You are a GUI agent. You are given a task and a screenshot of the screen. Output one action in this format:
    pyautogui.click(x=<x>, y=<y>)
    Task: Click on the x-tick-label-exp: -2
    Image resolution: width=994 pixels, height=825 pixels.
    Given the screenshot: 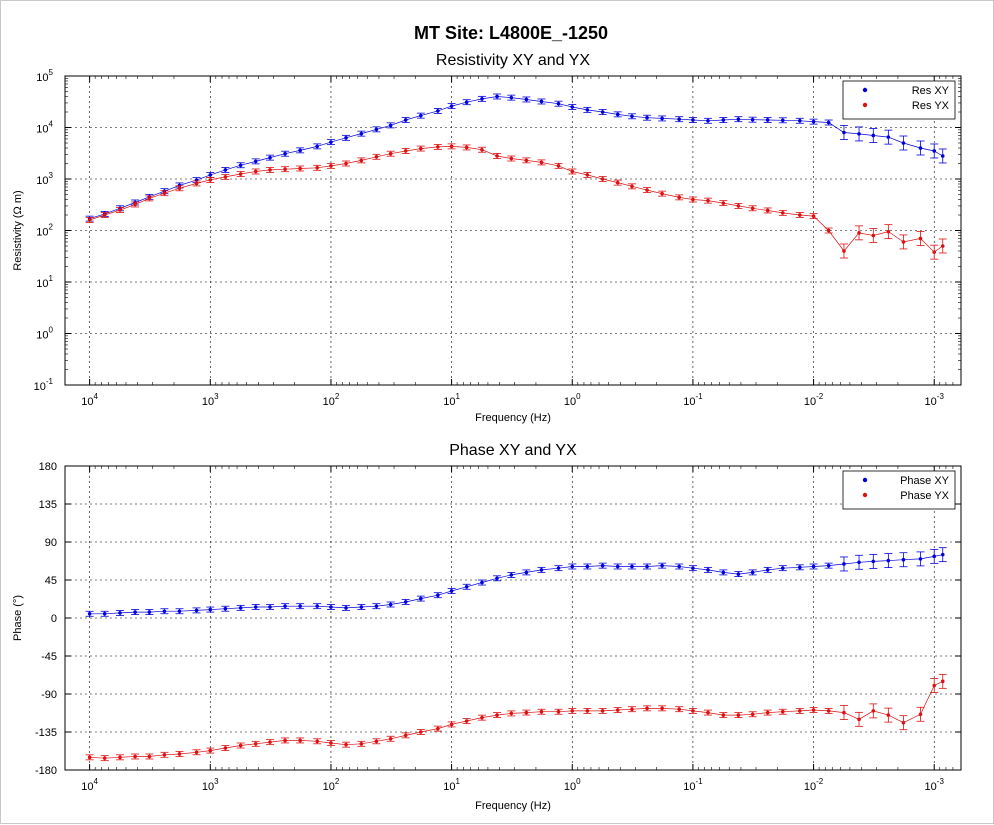 What is the action you would take?
    pyautogui.click(x=820, y=396)
    